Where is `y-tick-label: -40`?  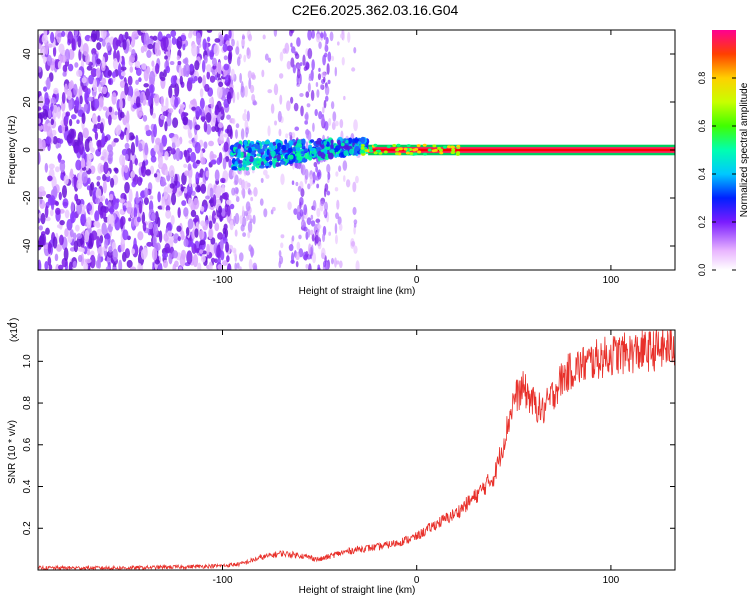 y-tick-label: -40 is located at coordinates (27, 245).